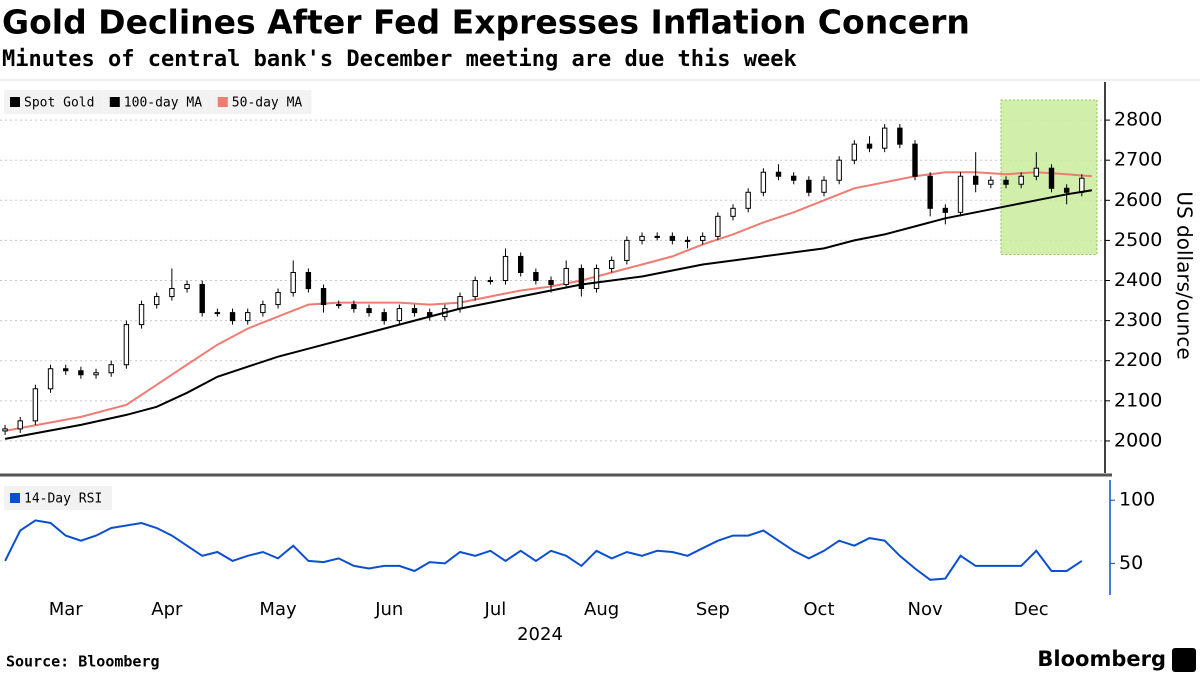  I want to click on x-tick-label: Dec, so click(1031, 609).